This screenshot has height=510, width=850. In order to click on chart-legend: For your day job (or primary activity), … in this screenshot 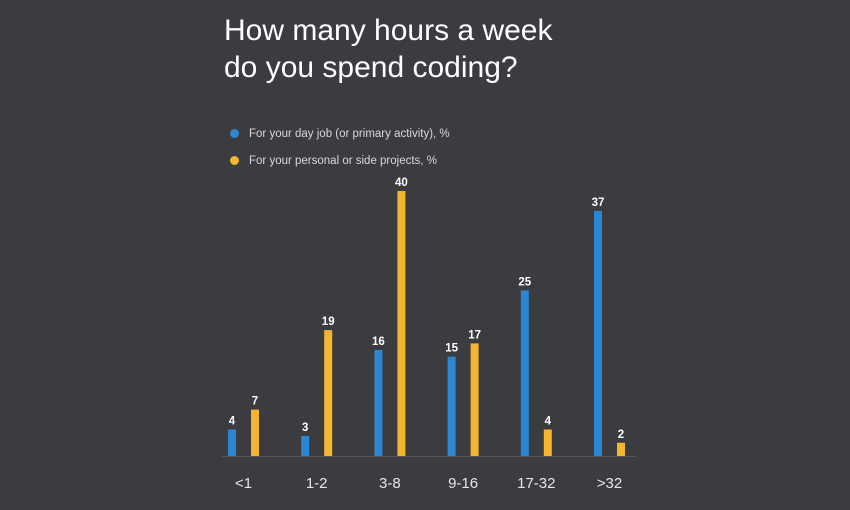, I will do `click(340, 147)`.